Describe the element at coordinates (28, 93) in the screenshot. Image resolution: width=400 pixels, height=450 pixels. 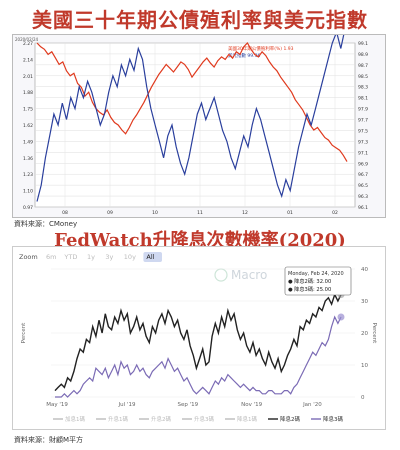
I see `left-tick-label: 1.88` at that location.